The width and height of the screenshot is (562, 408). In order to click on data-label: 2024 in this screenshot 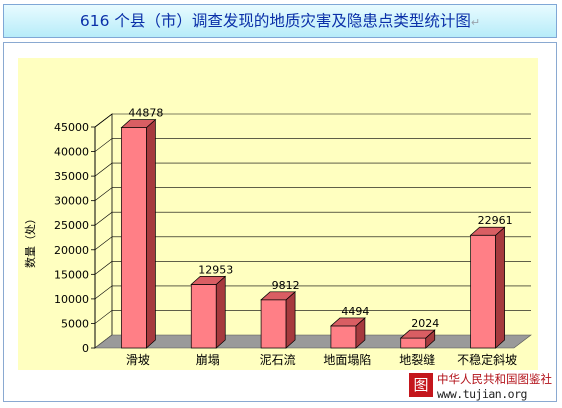, I will do `click(425, 323)`.